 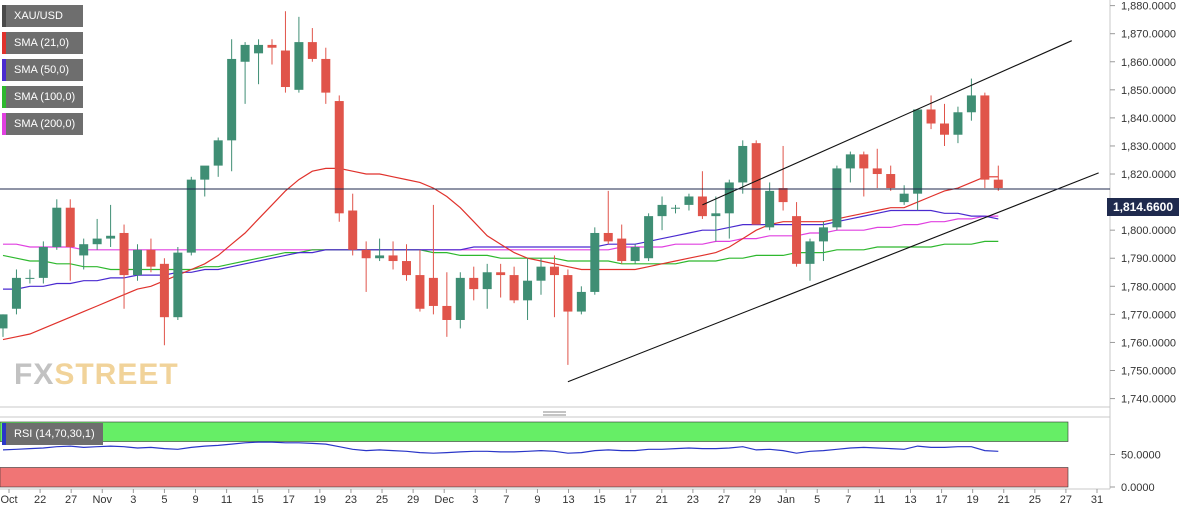 What do you see at coordinates (413, 500) in the screenshot?
I see `x-tick-label: 29` at bounding box center [413, 500].